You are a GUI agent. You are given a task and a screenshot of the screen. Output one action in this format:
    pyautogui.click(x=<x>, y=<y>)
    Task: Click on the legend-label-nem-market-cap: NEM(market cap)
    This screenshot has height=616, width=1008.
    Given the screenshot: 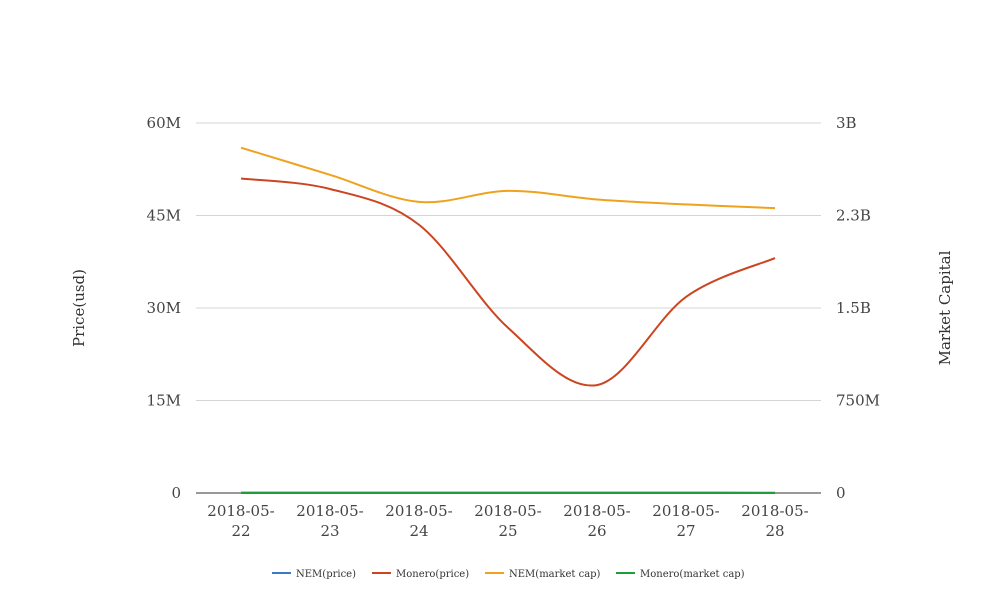 What is the action you would take?
    pyautogui.click(x=555, y=574)
    